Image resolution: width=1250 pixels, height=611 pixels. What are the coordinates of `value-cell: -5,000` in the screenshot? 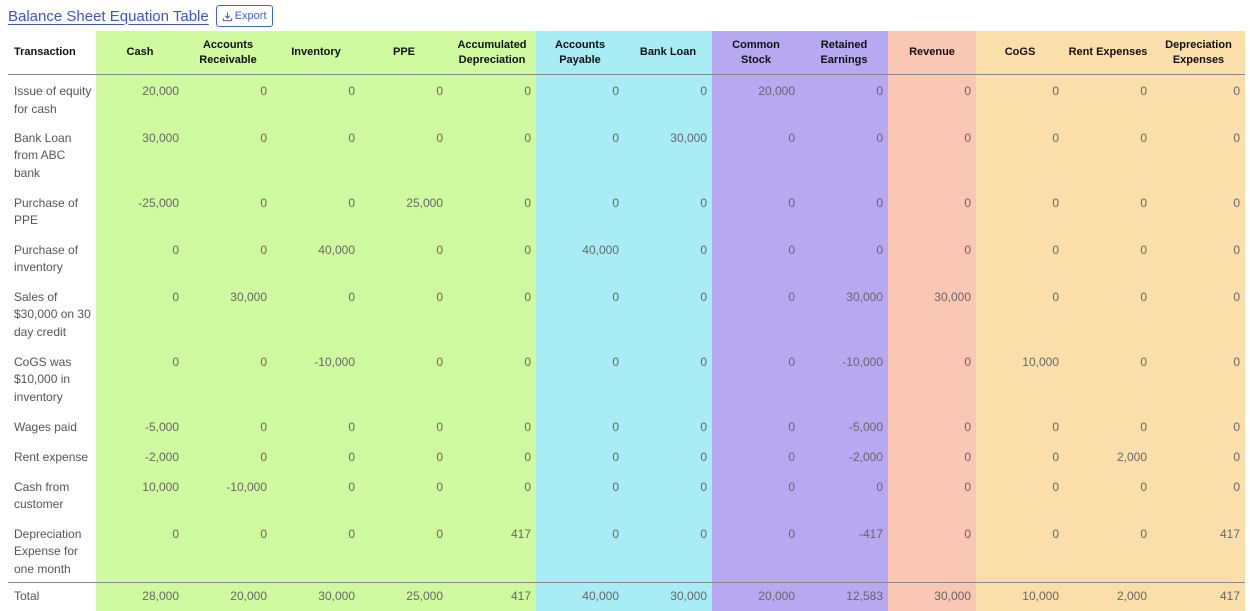 It's located at (844, 425).